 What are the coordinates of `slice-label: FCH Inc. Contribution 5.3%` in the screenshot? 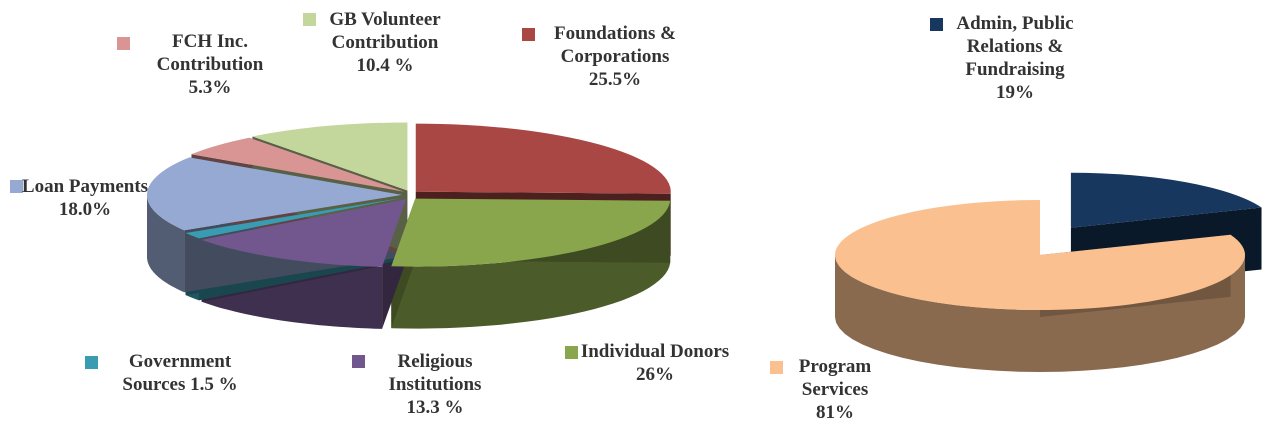 It's located at (210, 64).